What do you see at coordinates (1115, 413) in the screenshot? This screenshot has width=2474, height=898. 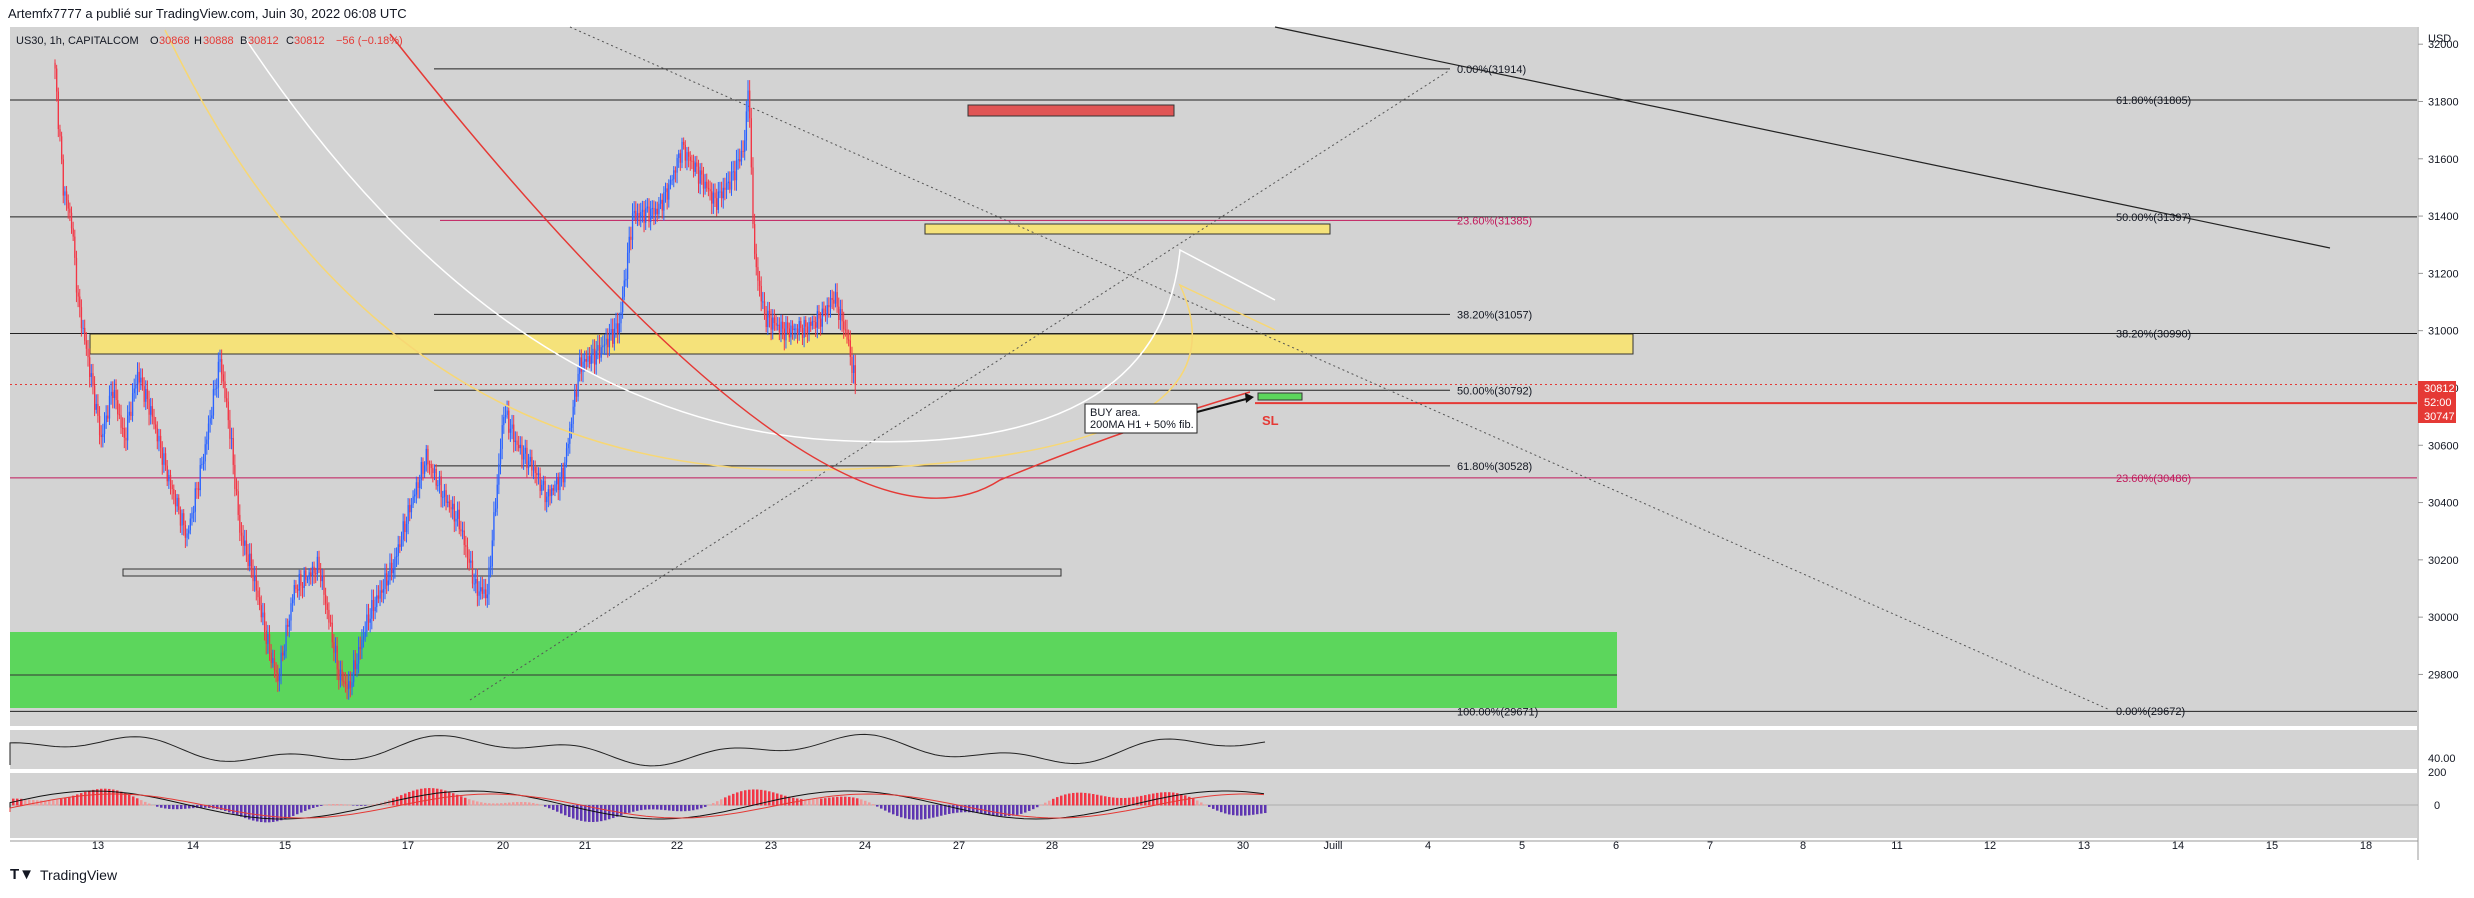 I see `annotation-line1: BUY area.` at bounding box center [1115, 413].